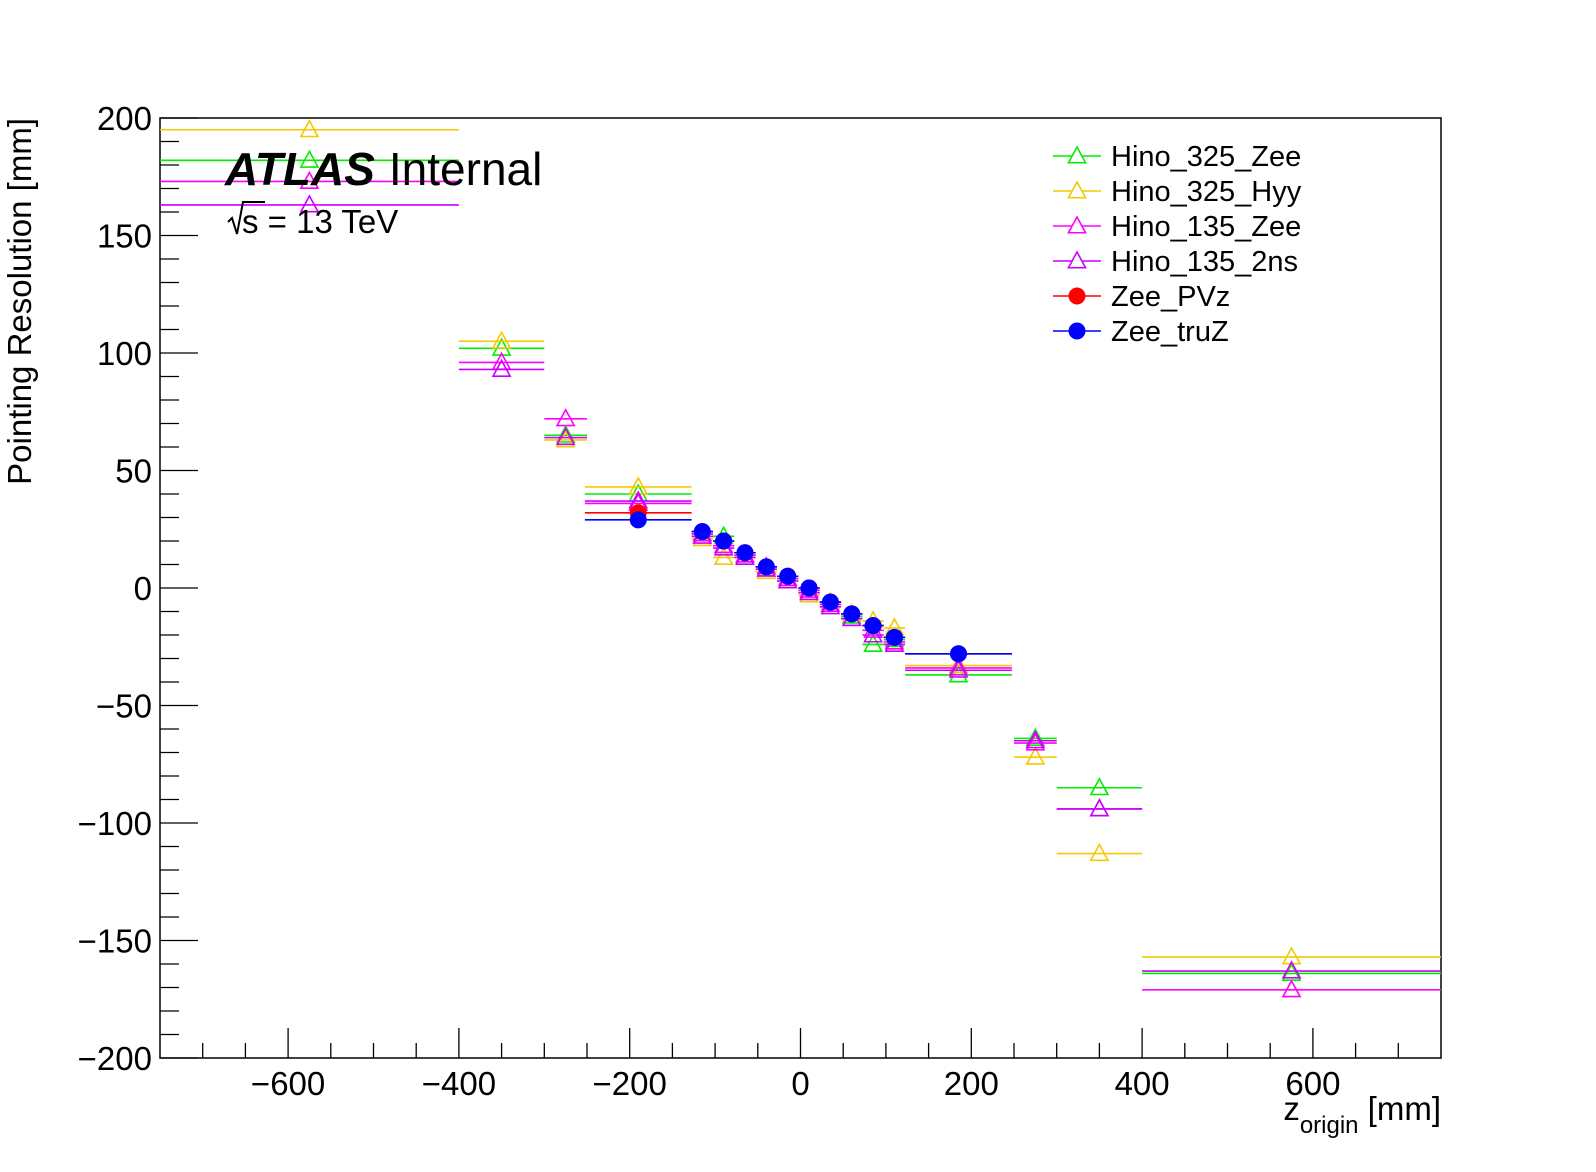 This screenshot has width=1596, height=1172. What do you see at coordinates (1142, 1083) in the screenshot?
I see `x-tick-label: 400` at bounding box center [1142, 1083].